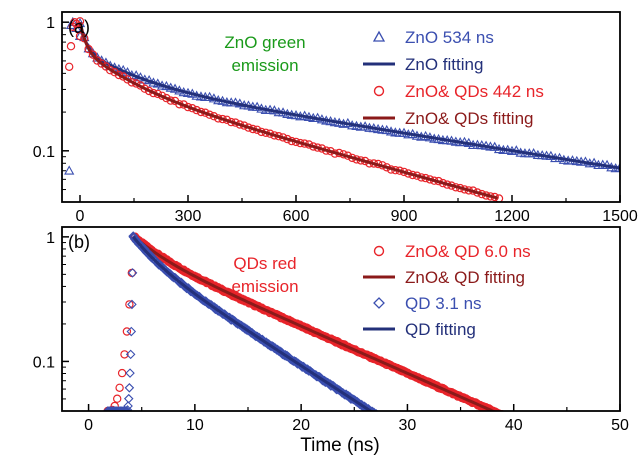  What do you see at coordinates (620, 216) in the screenshot?
I see `x-tick-label: 1500` at bounding box center [620, 216].